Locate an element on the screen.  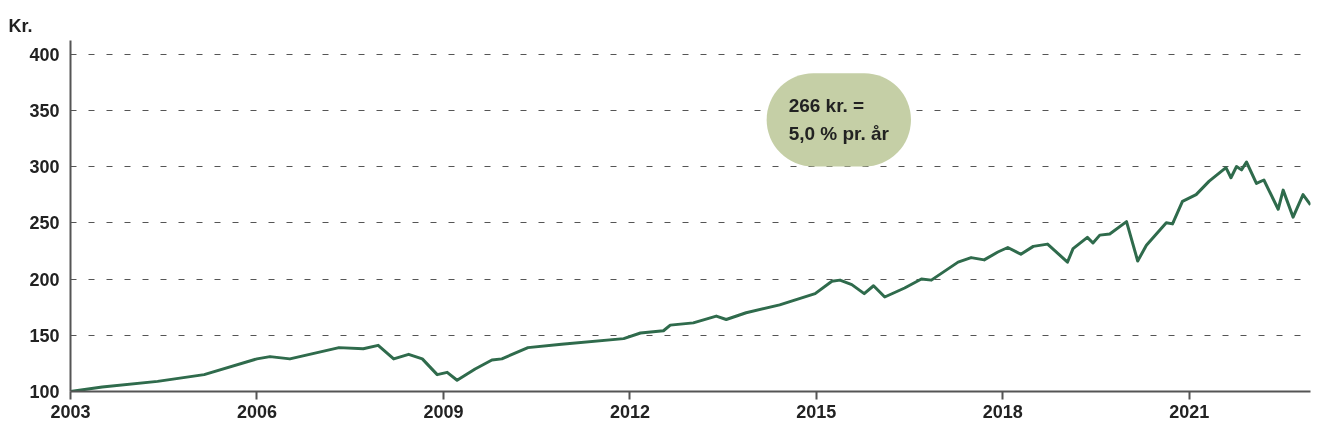
y-tick-label: 200 is located at coordinates (44, 279).